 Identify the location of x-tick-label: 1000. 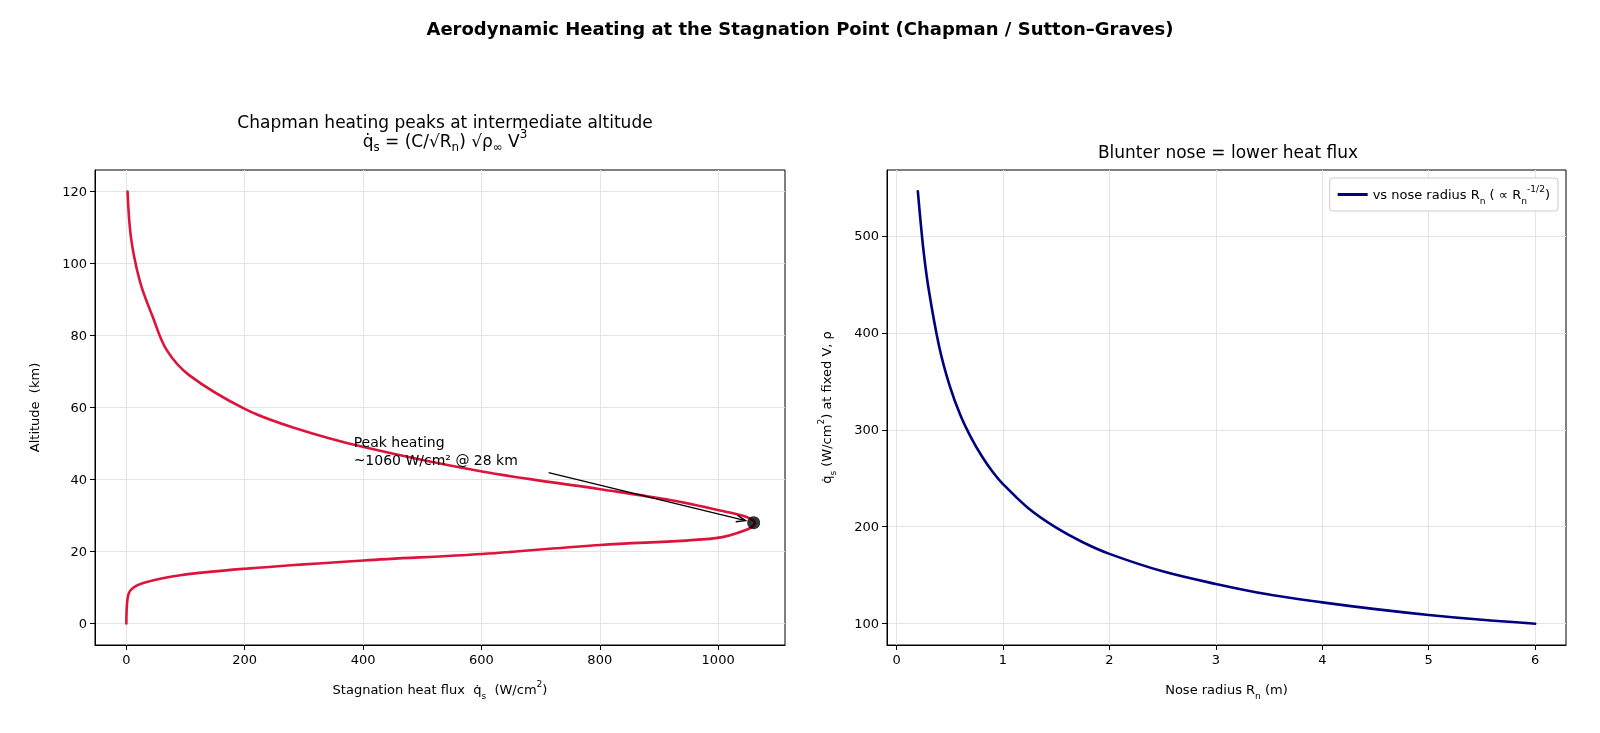
(718, 659).